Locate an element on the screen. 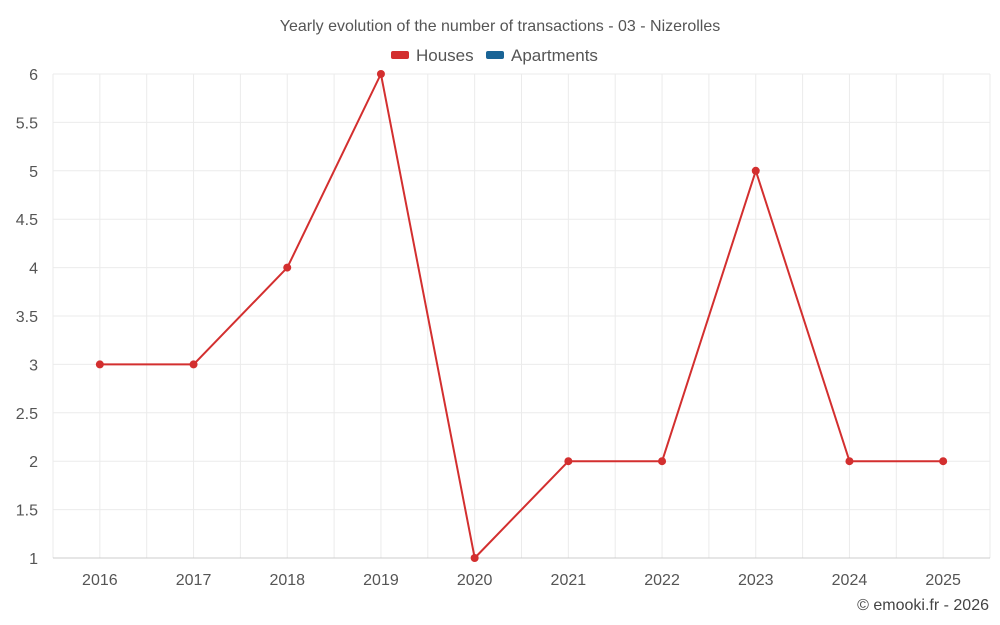 The image size is (1000, 625). x-tick-label: 2021 is located at coordinates (569, 580).